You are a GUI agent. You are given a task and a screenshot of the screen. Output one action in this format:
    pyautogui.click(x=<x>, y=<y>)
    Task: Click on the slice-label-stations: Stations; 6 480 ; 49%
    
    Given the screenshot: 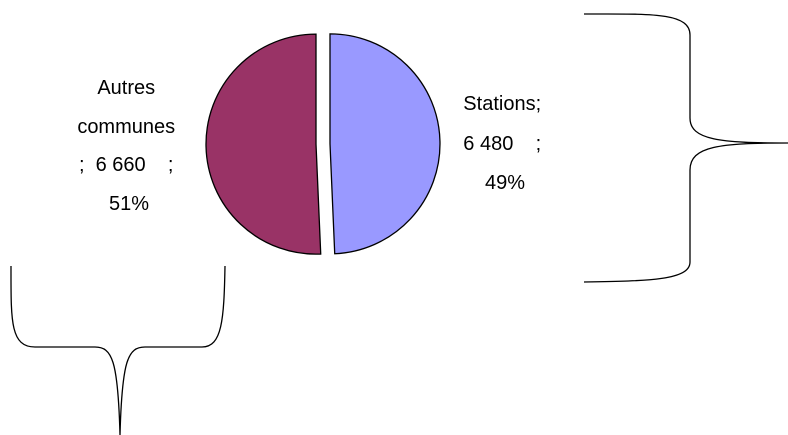 What is the action you would take?
    pyautogui.click(x=504, y=143)
    